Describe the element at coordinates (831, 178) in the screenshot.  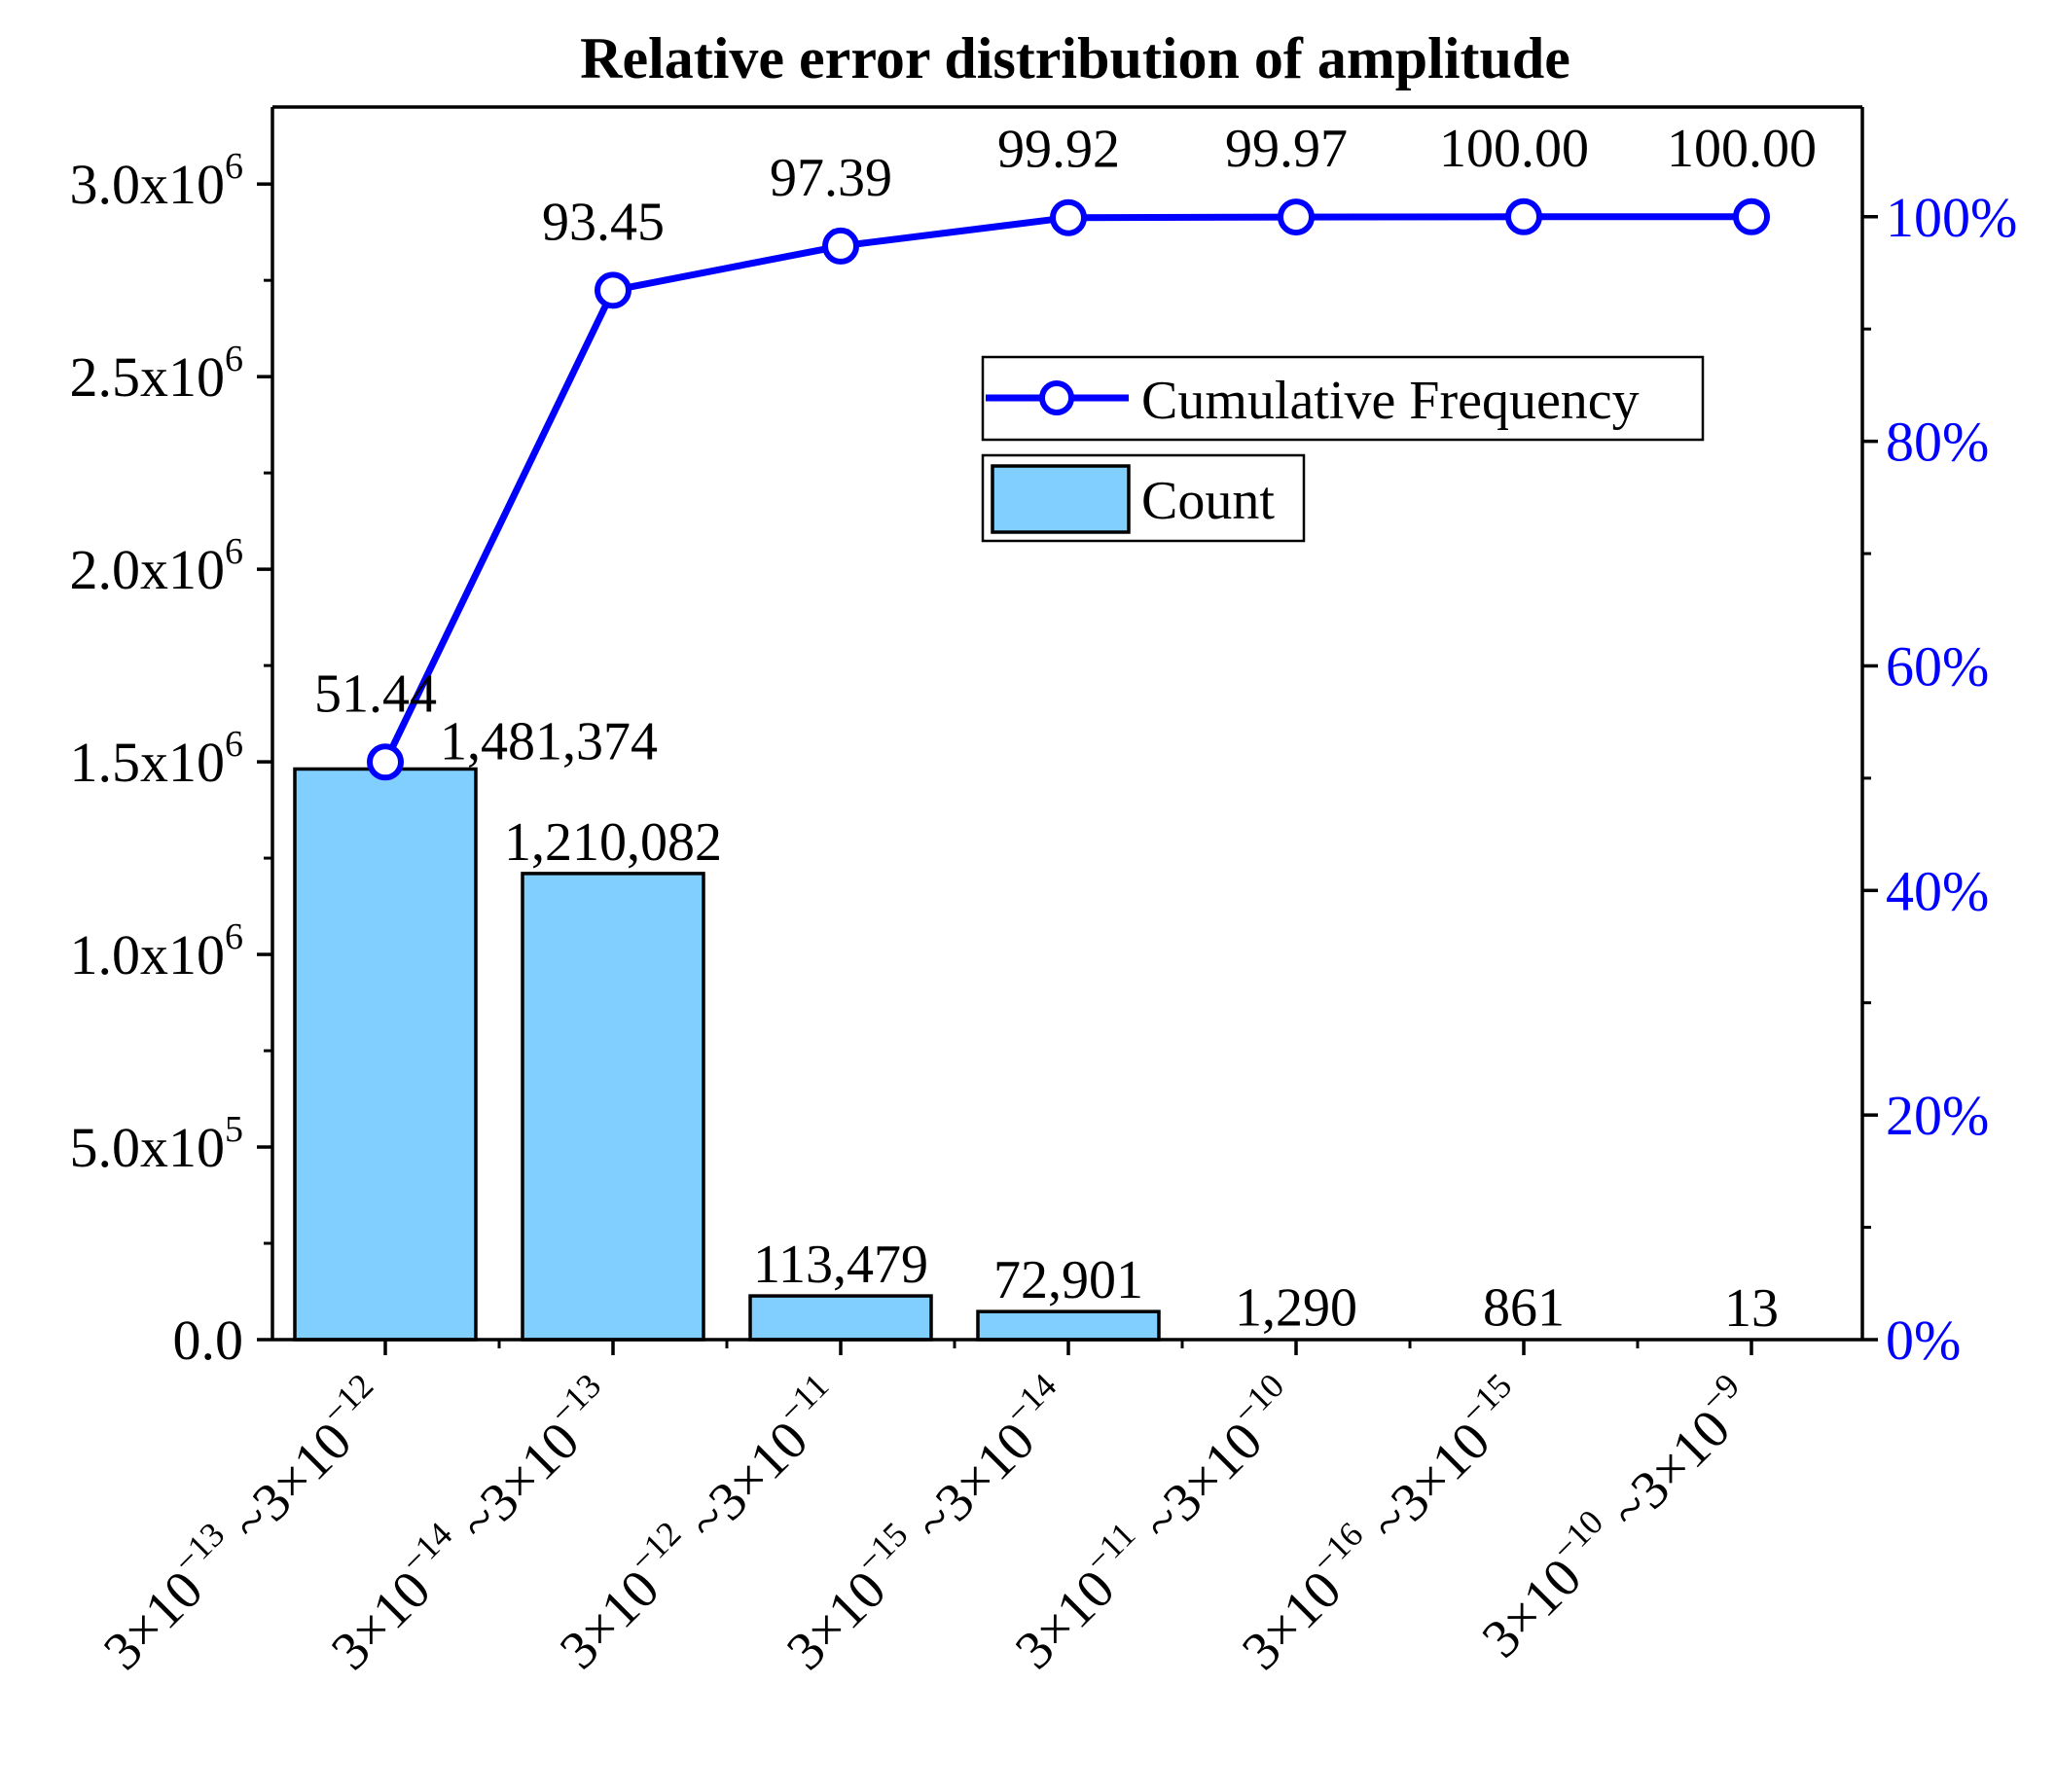
I see `cumulative-value-label: 97.39` at that location.